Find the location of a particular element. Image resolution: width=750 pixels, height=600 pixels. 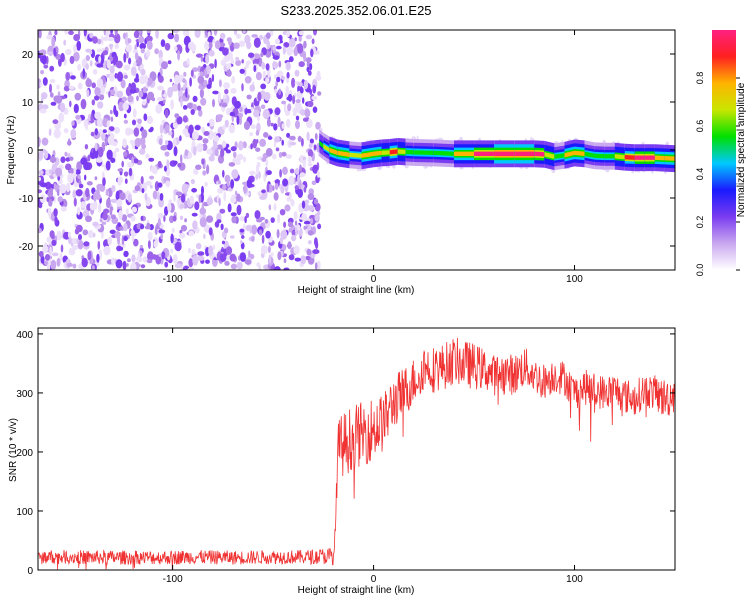

x-tick-label: 100 is located at coordinates (574, 279).